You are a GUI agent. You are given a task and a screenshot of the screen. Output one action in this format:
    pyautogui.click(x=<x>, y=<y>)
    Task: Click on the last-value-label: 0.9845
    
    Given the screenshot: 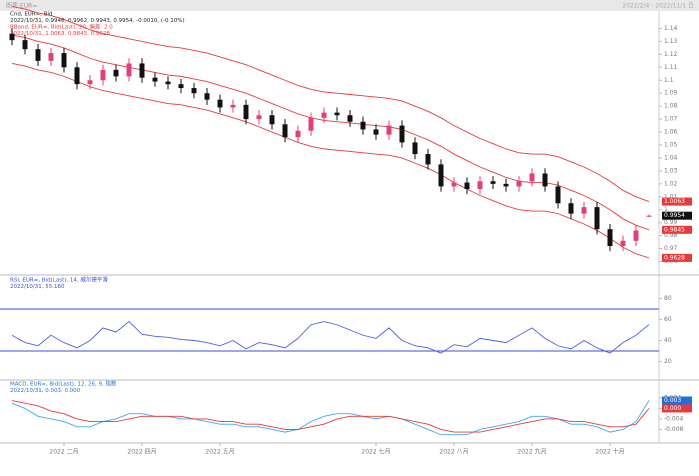 What is the action you would take?
    pyautogui.click(x=674, y=229)
    